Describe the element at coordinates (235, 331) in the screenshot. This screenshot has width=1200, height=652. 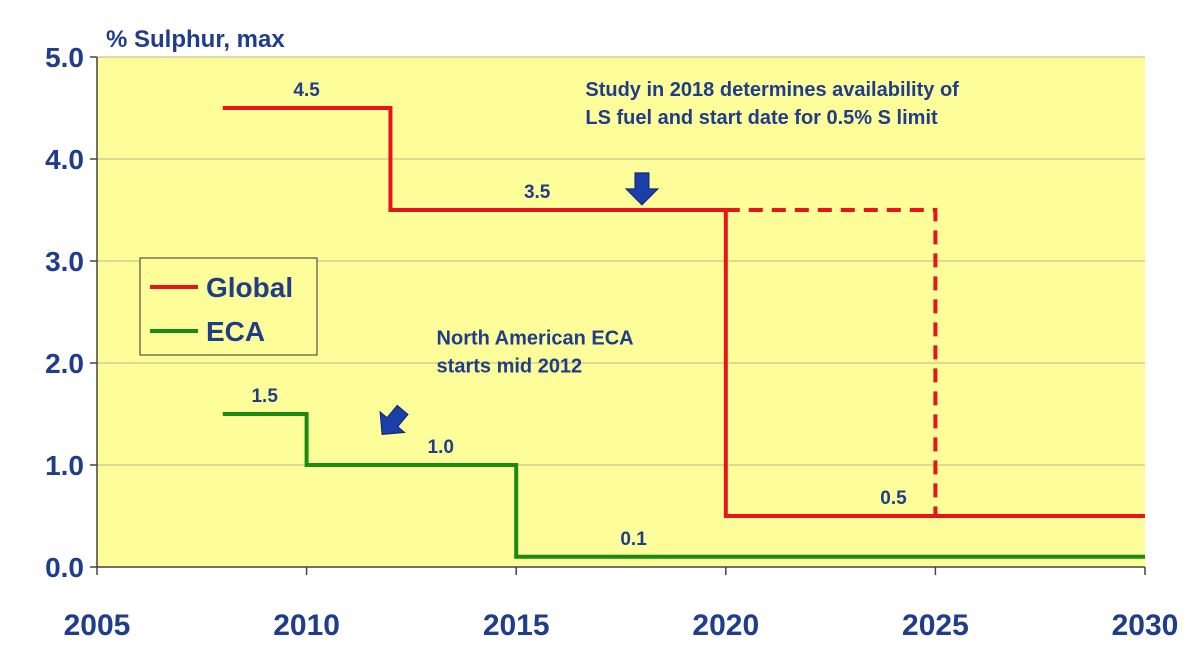
I see `legend-label-eca: ECA` at that location.